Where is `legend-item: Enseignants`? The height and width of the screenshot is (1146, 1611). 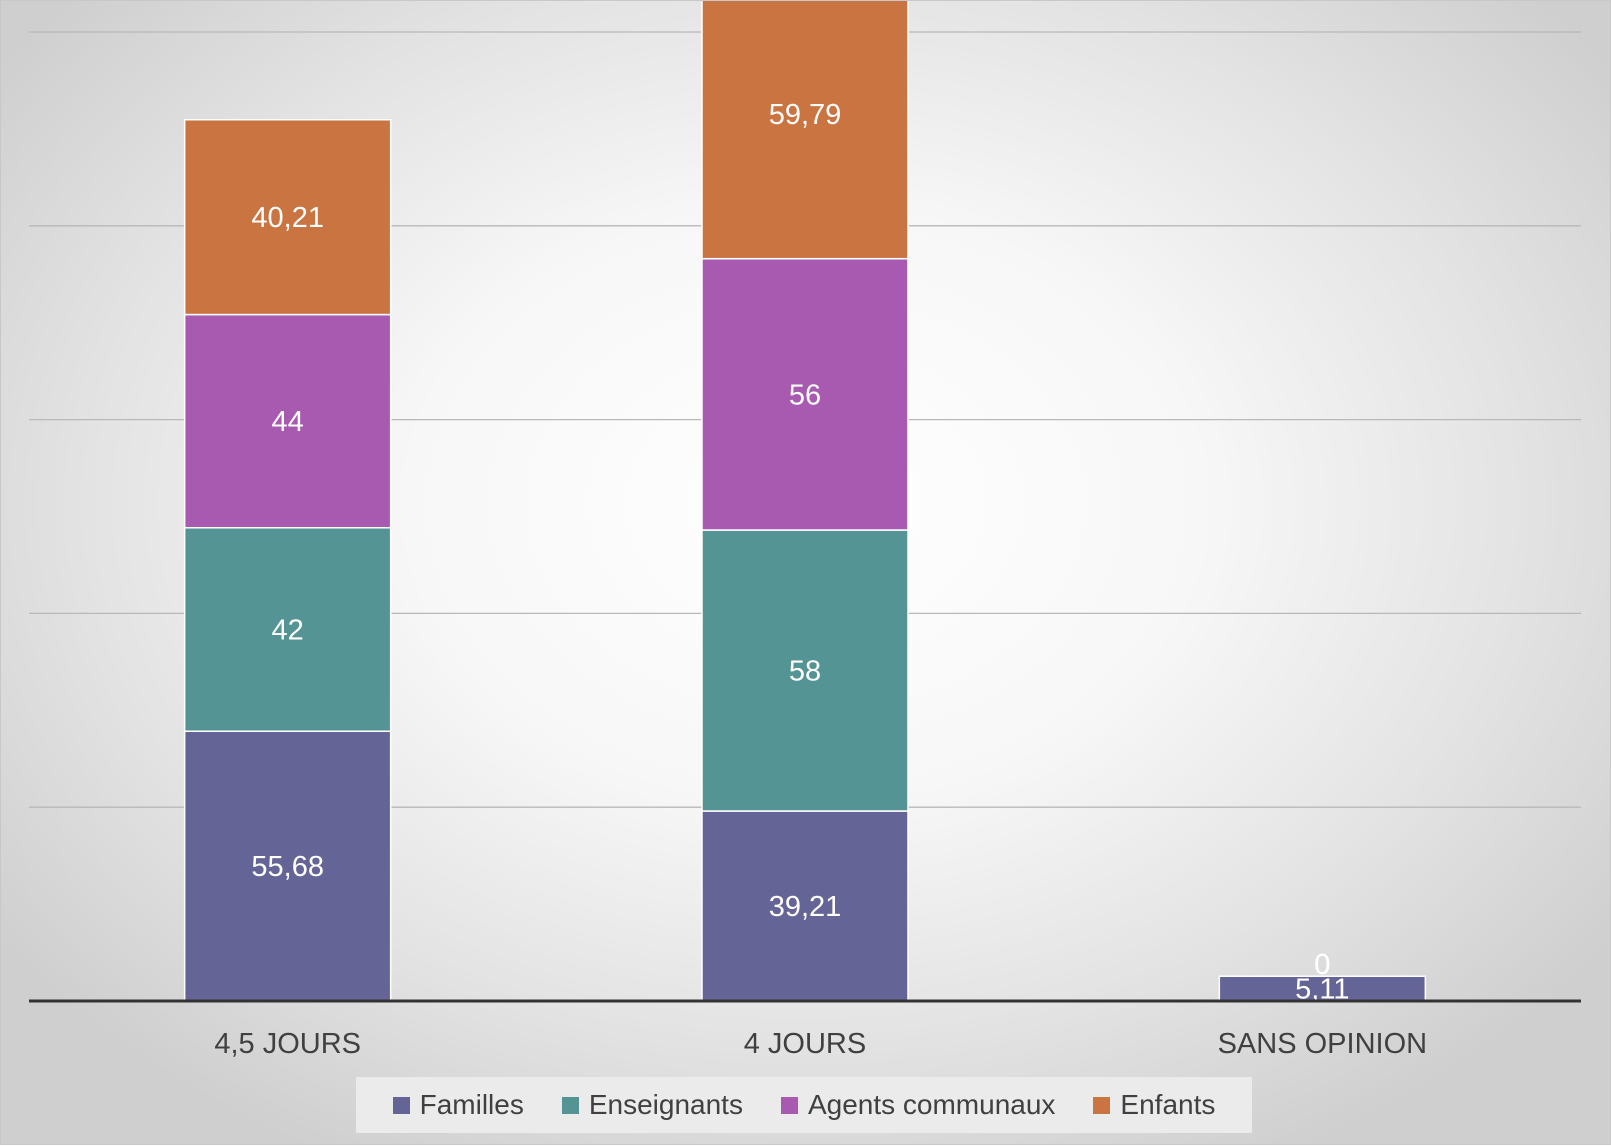 legend-item: Enseignants is located at coordinates (652, 1105).